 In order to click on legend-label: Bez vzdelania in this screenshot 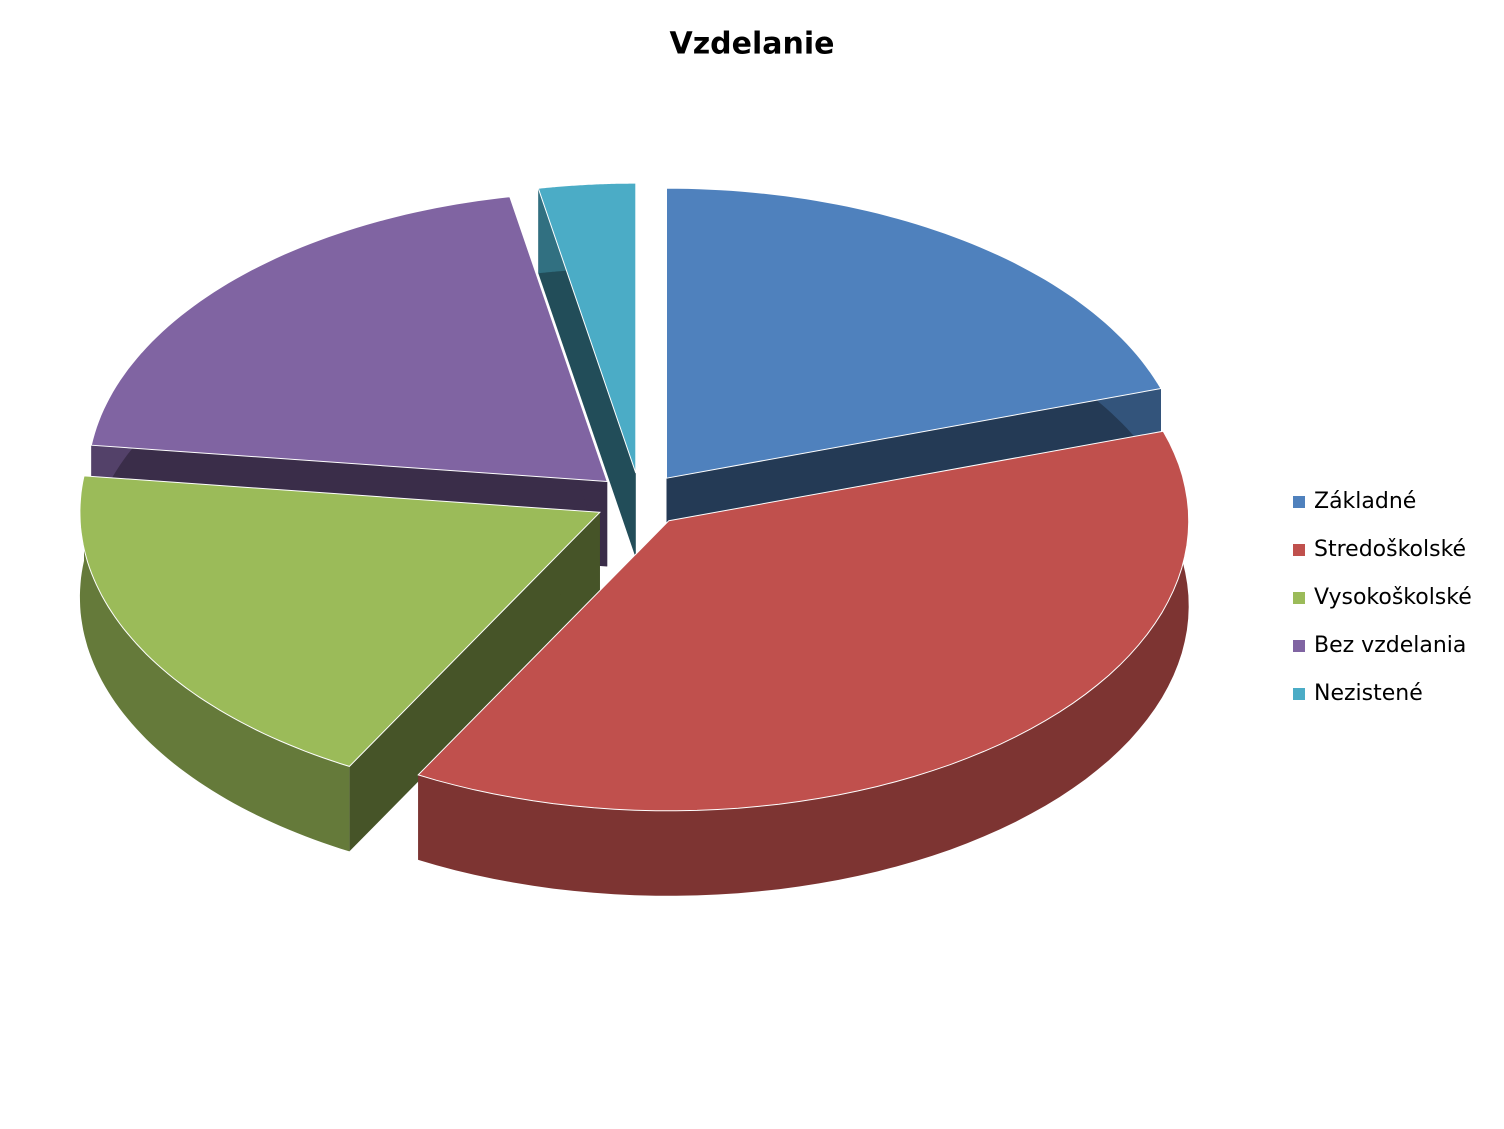, I will do `click(1390, 645)`.